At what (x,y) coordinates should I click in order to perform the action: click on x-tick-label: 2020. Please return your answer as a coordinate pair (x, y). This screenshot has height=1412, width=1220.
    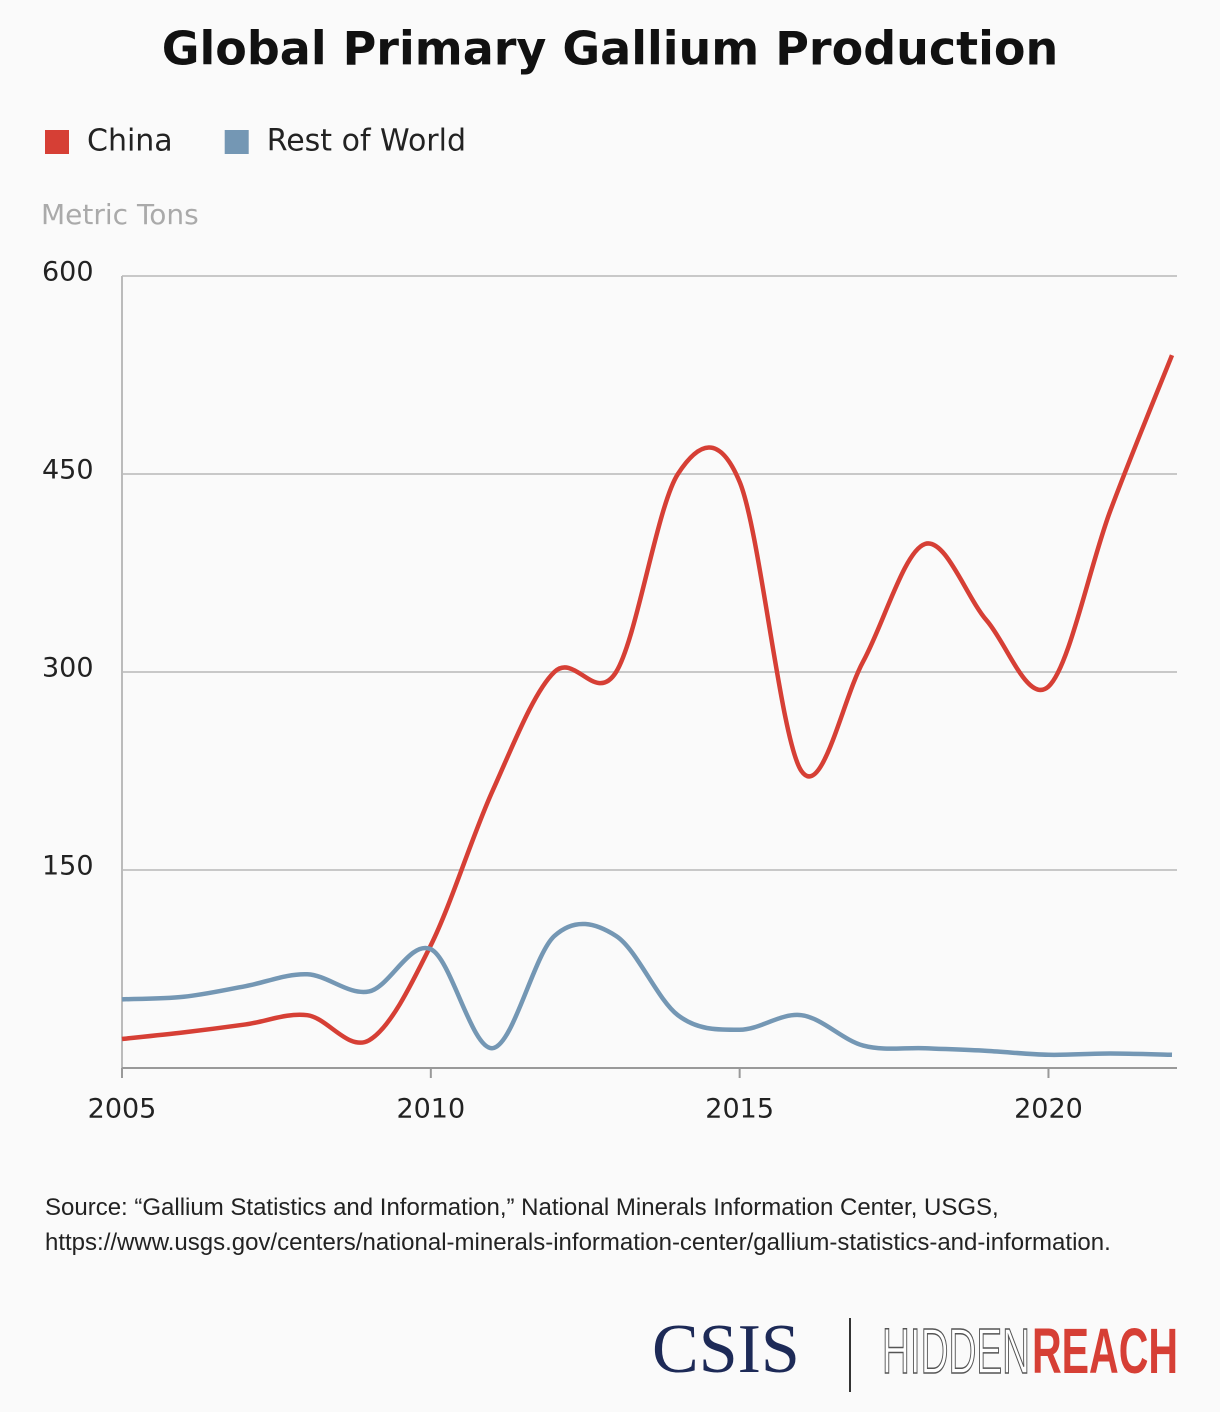
    Looking at the image, I should click on (1048, 1109).